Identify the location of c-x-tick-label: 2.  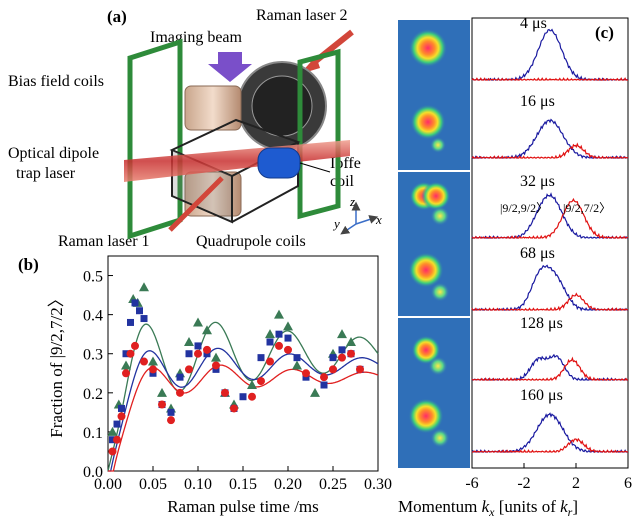
(576, 483).